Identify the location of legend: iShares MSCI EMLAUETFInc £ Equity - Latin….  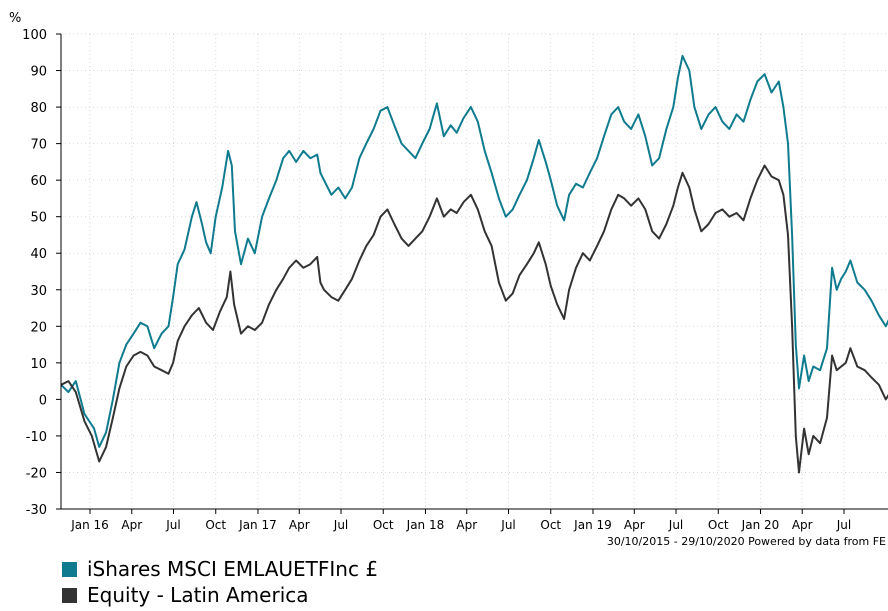
(220, 582).